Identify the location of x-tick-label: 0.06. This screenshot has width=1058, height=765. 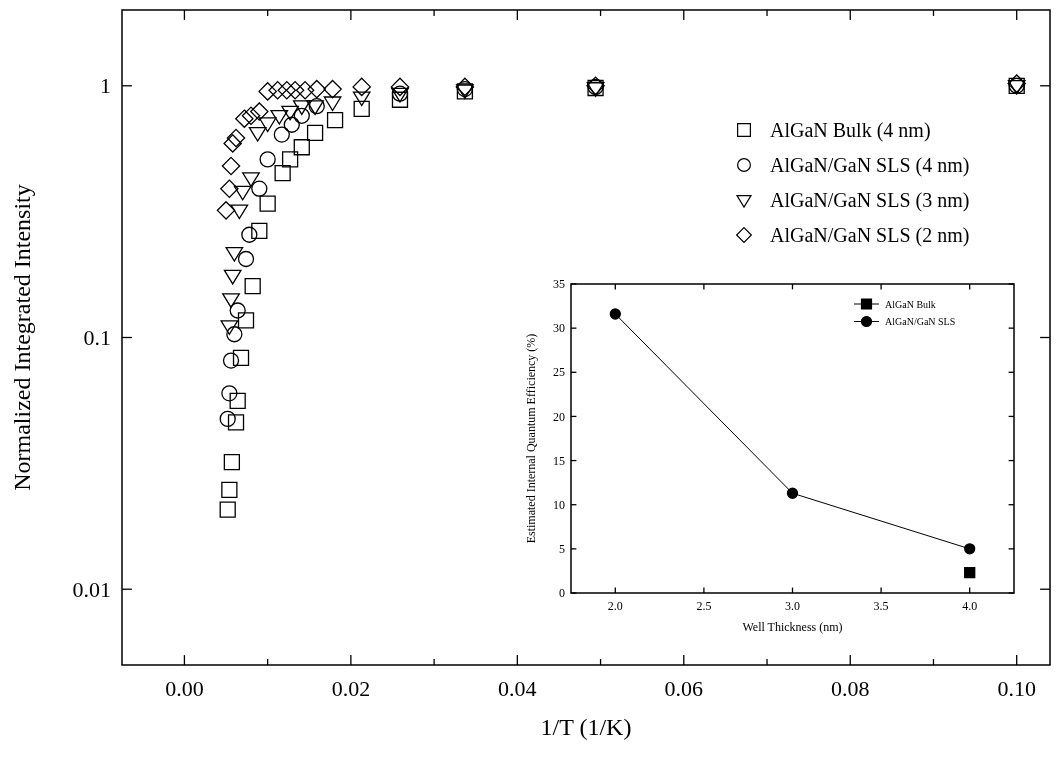
(684, 688).